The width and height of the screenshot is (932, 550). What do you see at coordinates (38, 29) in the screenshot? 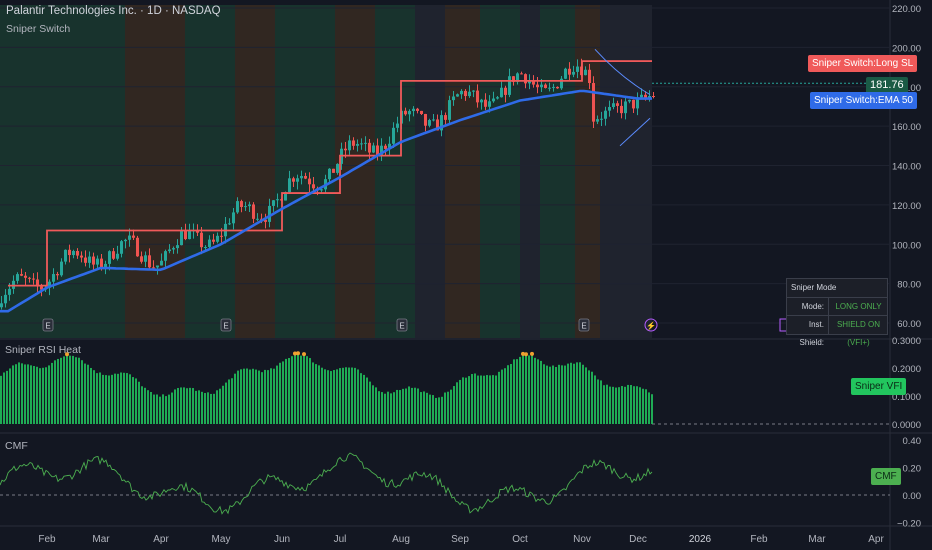
I see `indicator-name: Sniper Switch` at bounding box center [38, 29].